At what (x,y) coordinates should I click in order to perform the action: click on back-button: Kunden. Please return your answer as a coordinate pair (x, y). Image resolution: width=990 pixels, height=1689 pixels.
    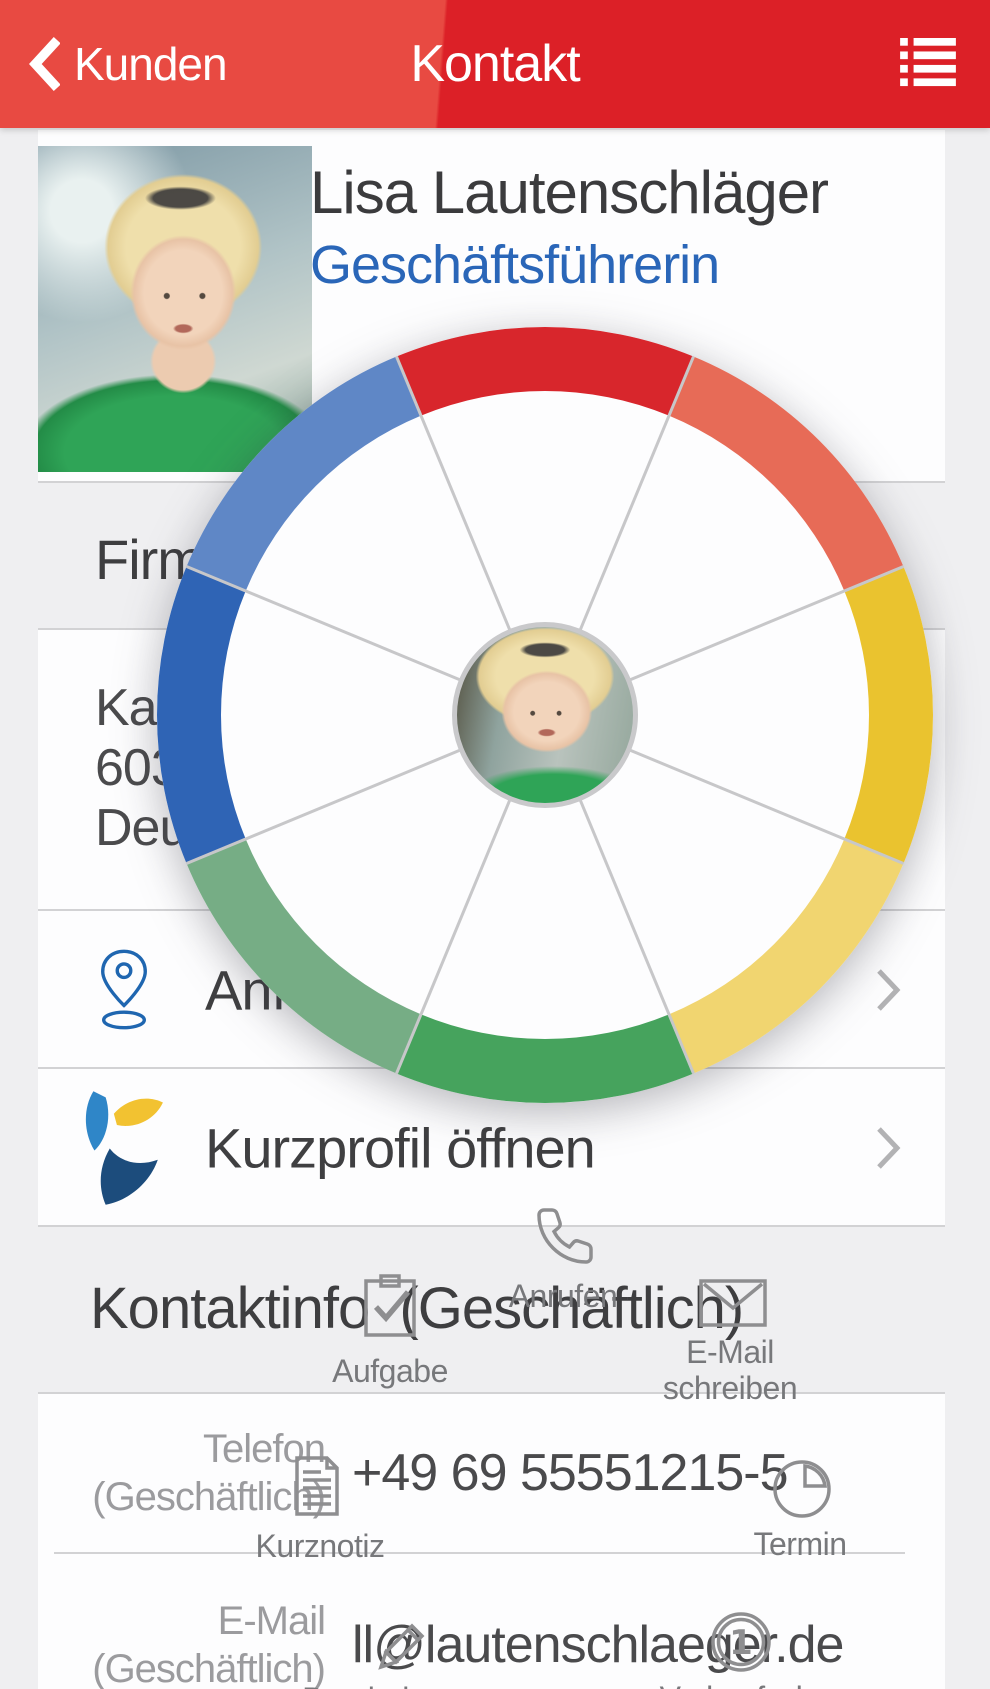
    Looking at the image, I should click on (127, 64).